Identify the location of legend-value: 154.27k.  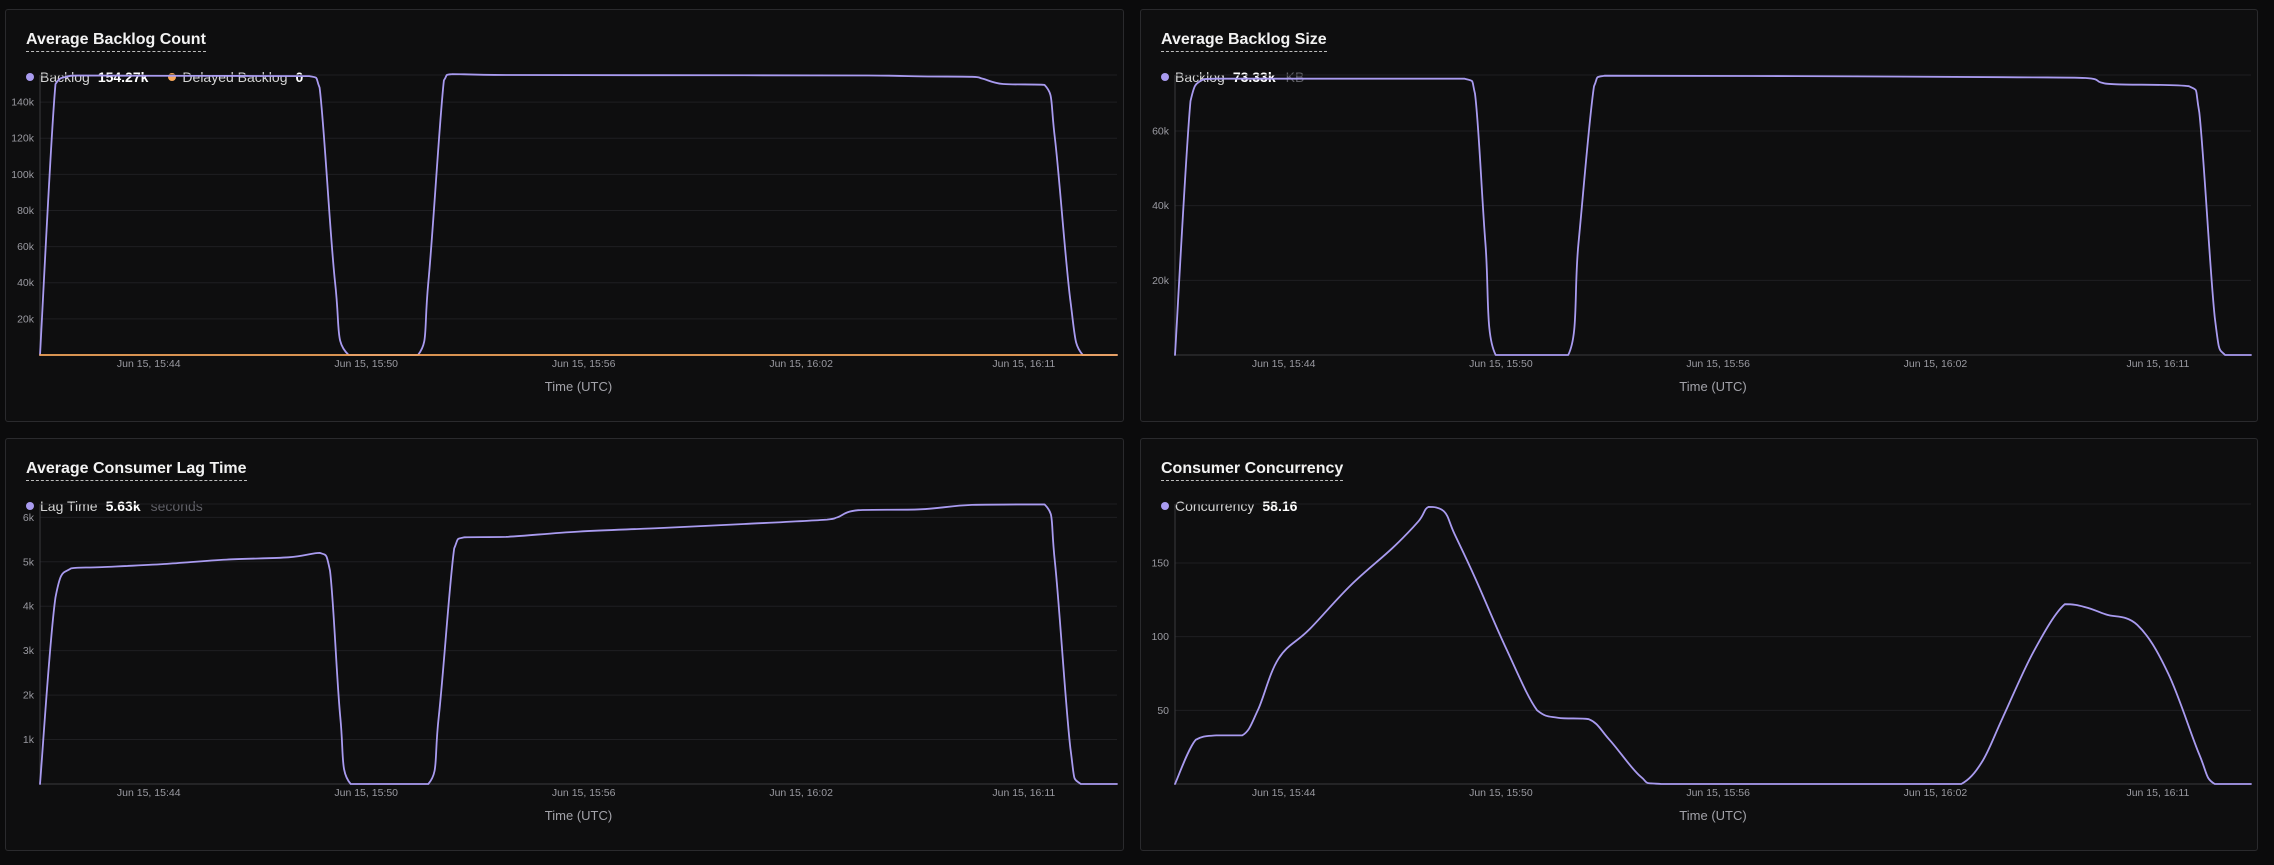
(123, 77).